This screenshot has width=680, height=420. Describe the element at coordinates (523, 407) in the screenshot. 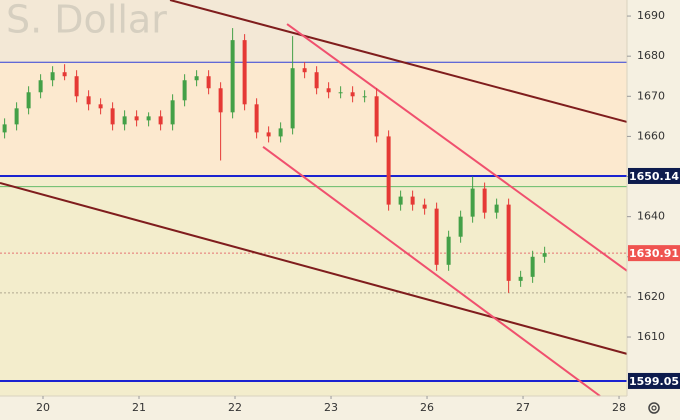

I see `x-tick-label: 27` at that location.